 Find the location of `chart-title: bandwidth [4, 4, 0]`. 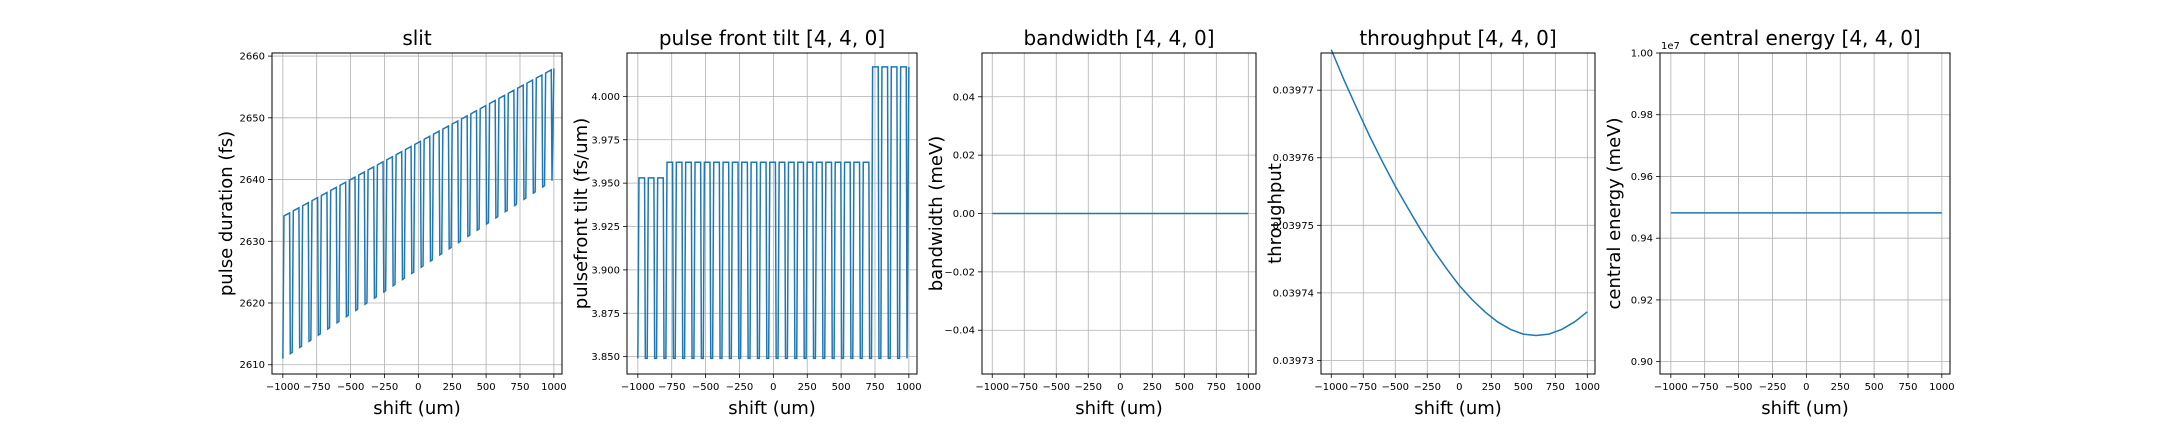

chart-title: bandwidth [4, 4, 0] is located at coordinates (1118, 38).